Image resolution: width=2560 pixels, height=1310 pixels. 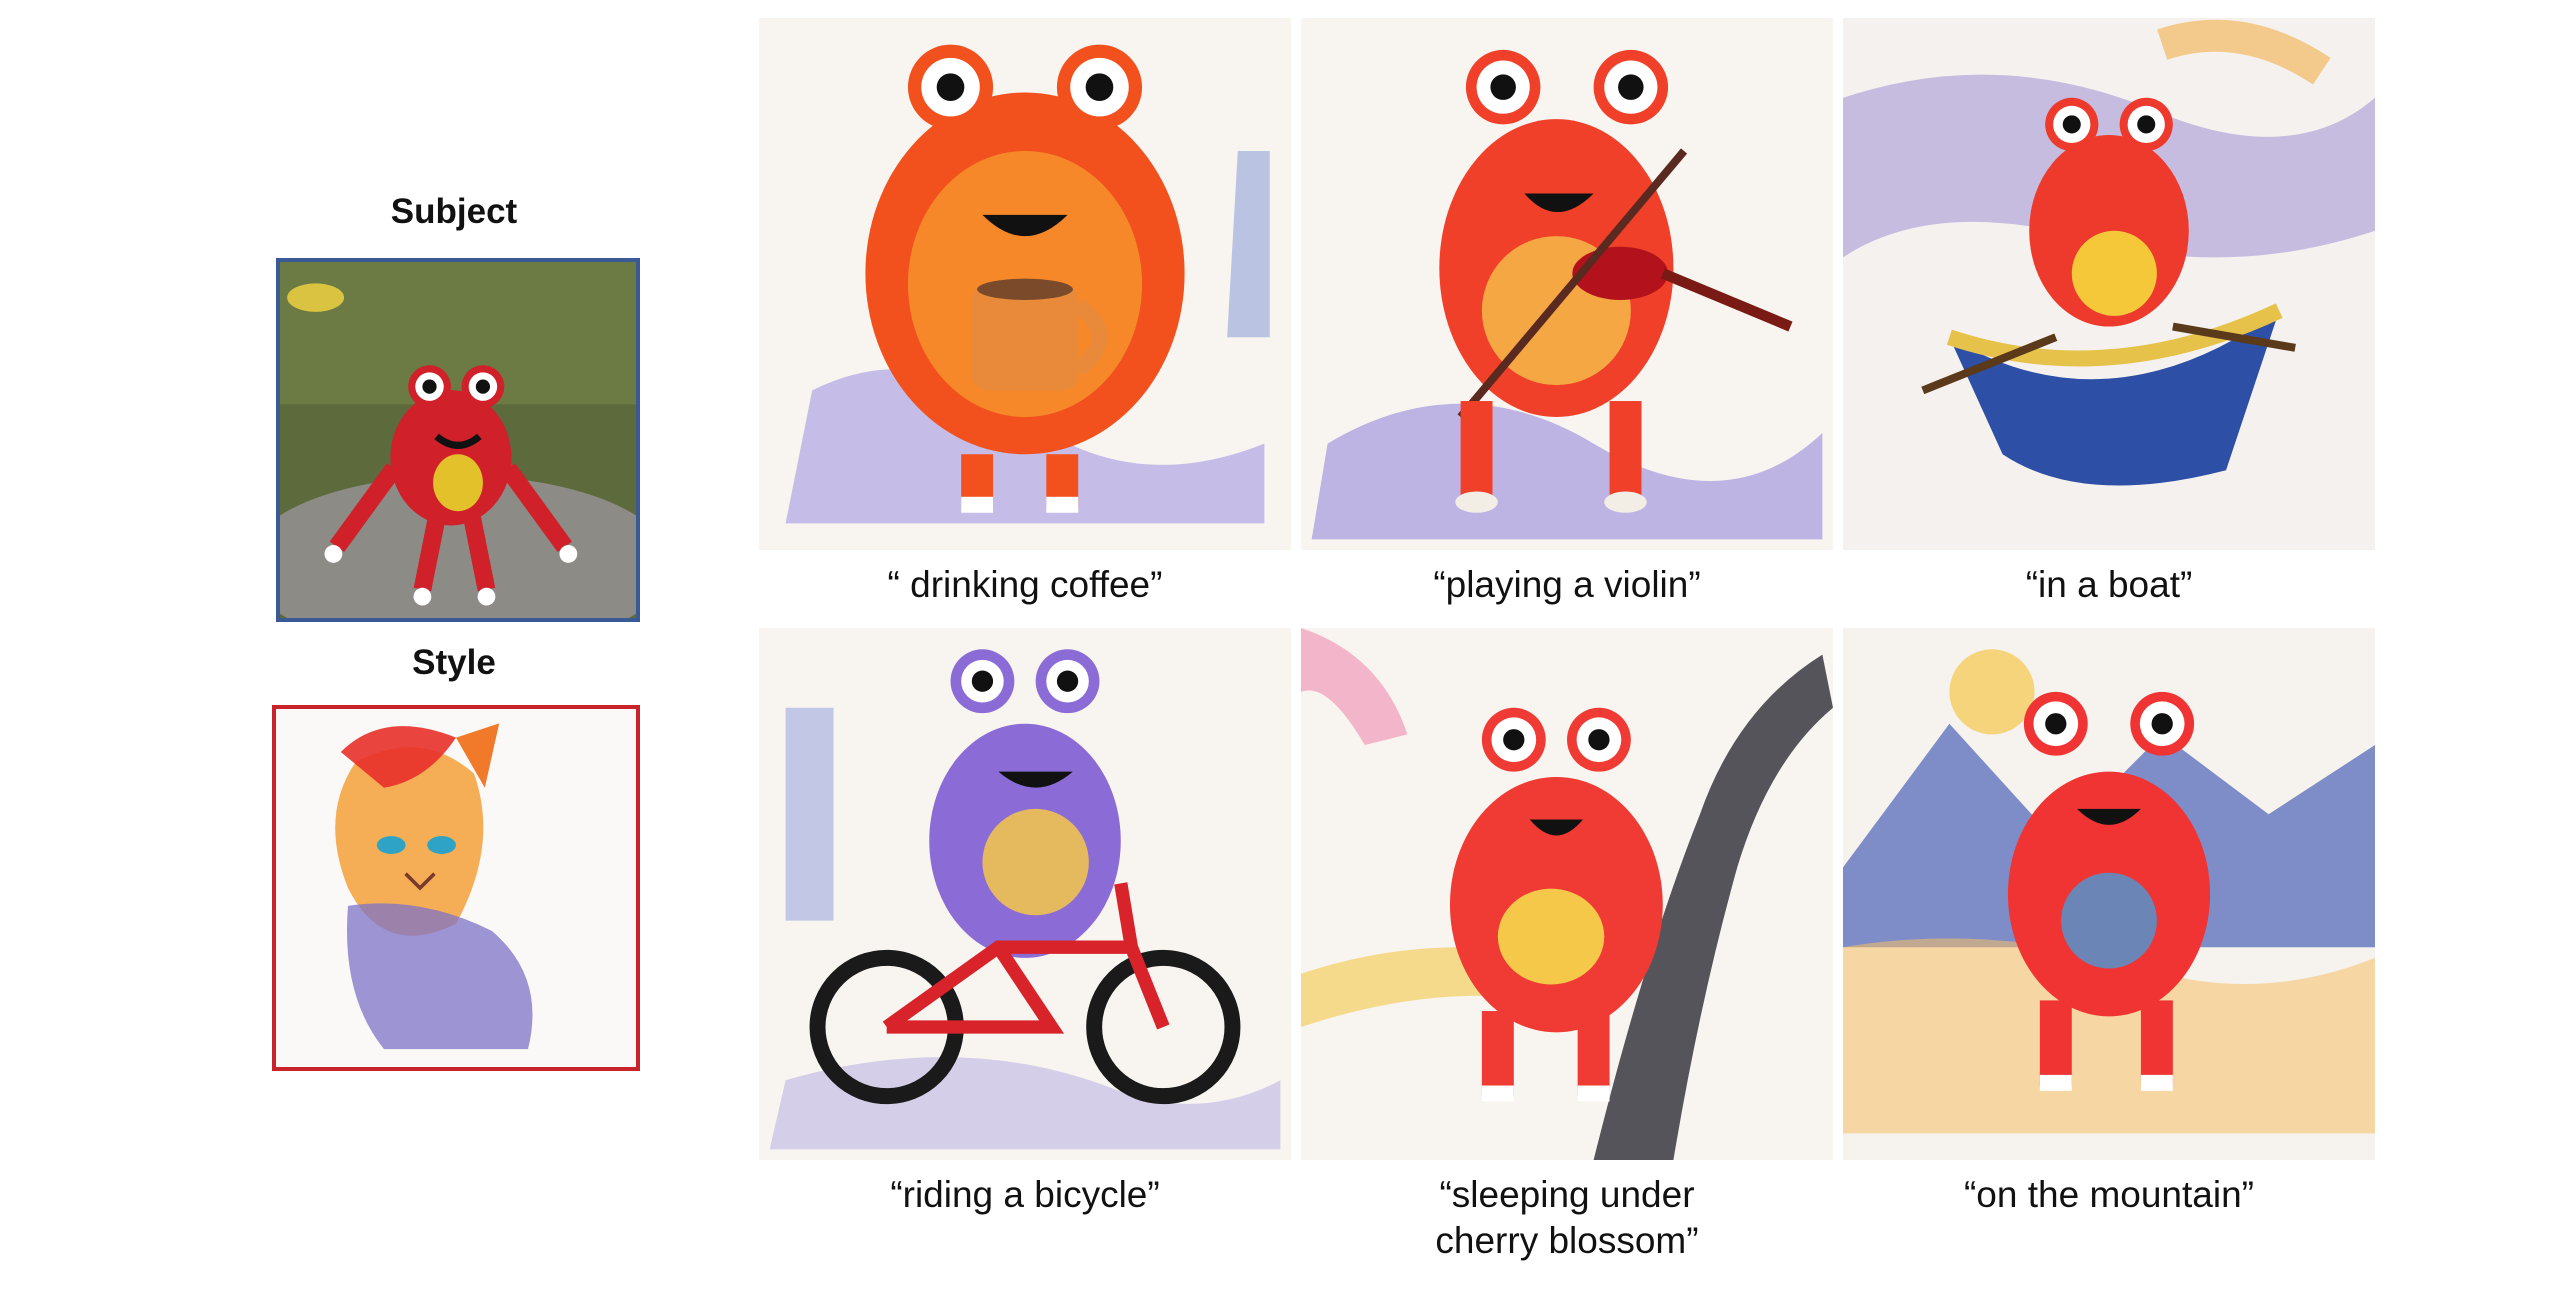 I want to click on result-image-drinking-coffee, so click(x=1025, y=284).